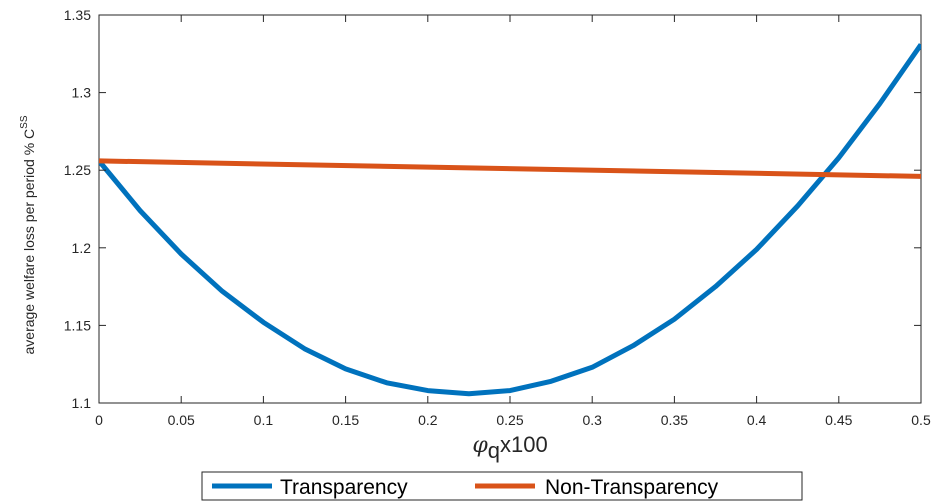 Image resolution: width=936 pixels, height=503 pixels. I want to click on svg-text:average welfare loss per perio: average welfare loss per period % CSS, so click(28, 234).